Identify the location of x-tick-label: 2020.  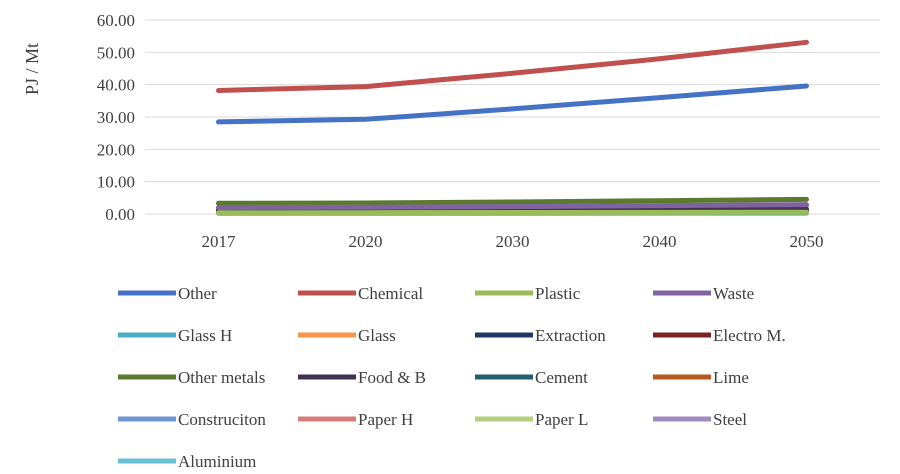
(366, 241).